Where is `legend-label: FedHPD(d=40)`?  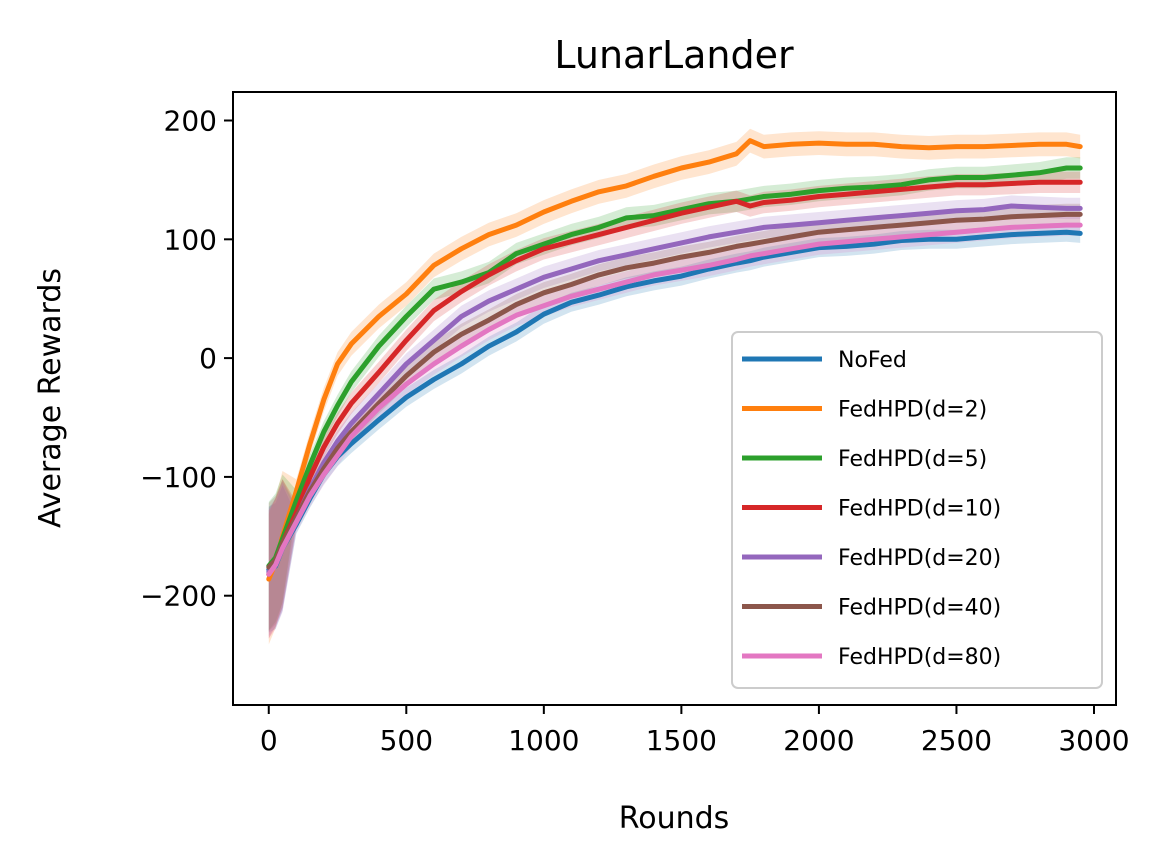
legend-label: FedHPD(d=40) is located at coordinates (919, 608).